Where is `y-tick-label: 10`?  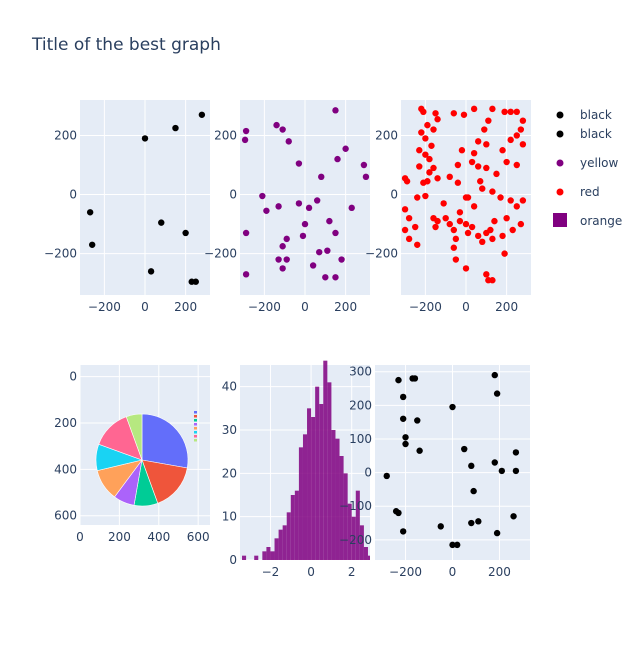
y-tick-label: 10 is located at coordinates (229, 517).